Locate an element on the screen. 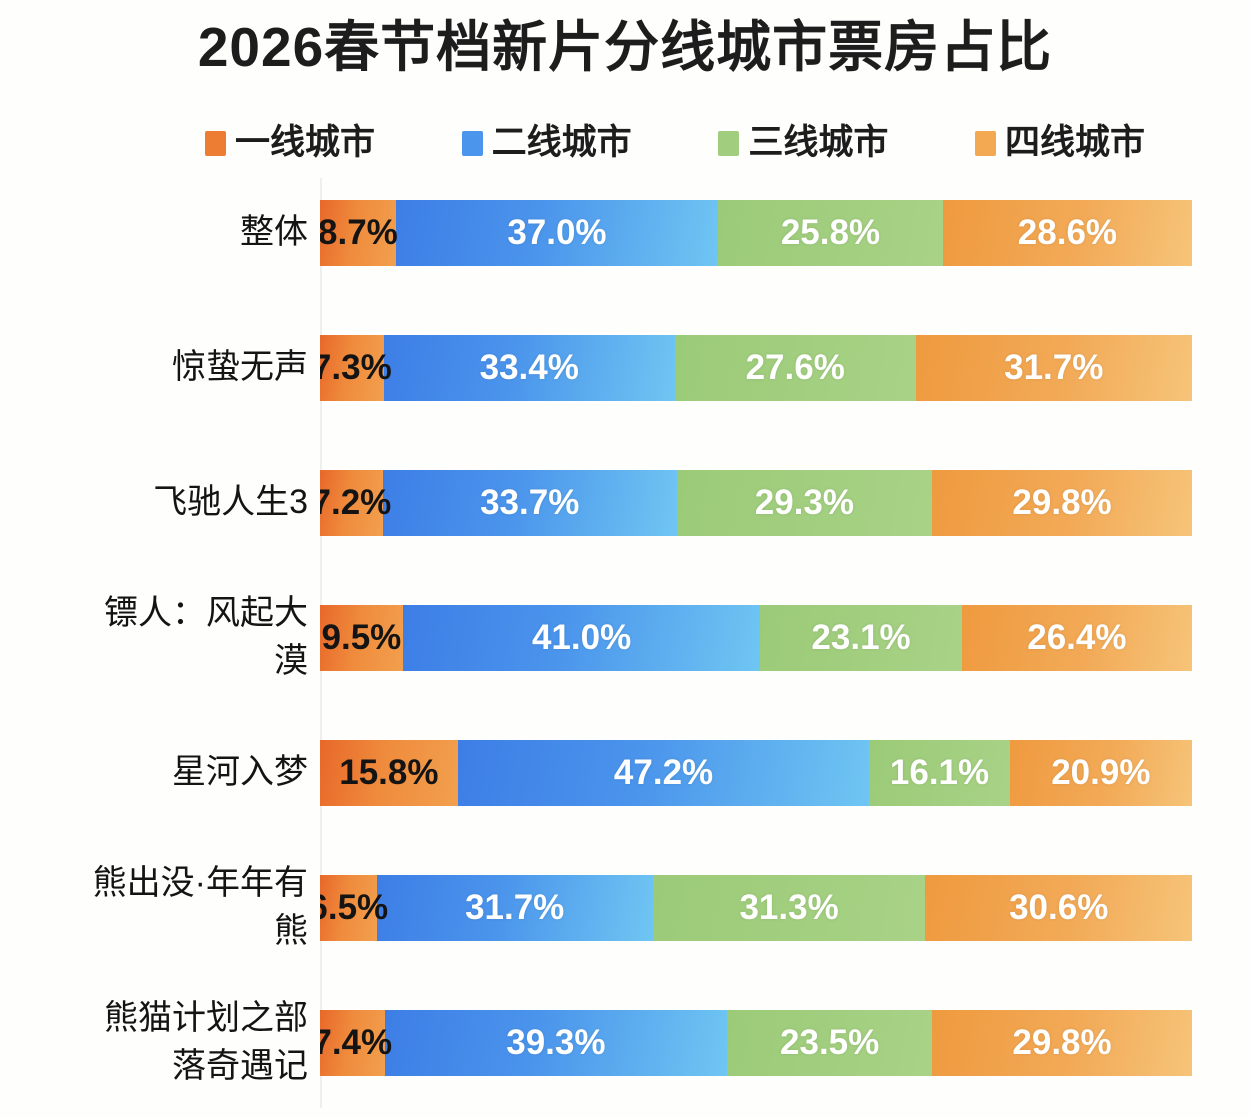 The image size is (1250, 1118). bar-segment-value: 29.3% is located at coordinates (804, 502).